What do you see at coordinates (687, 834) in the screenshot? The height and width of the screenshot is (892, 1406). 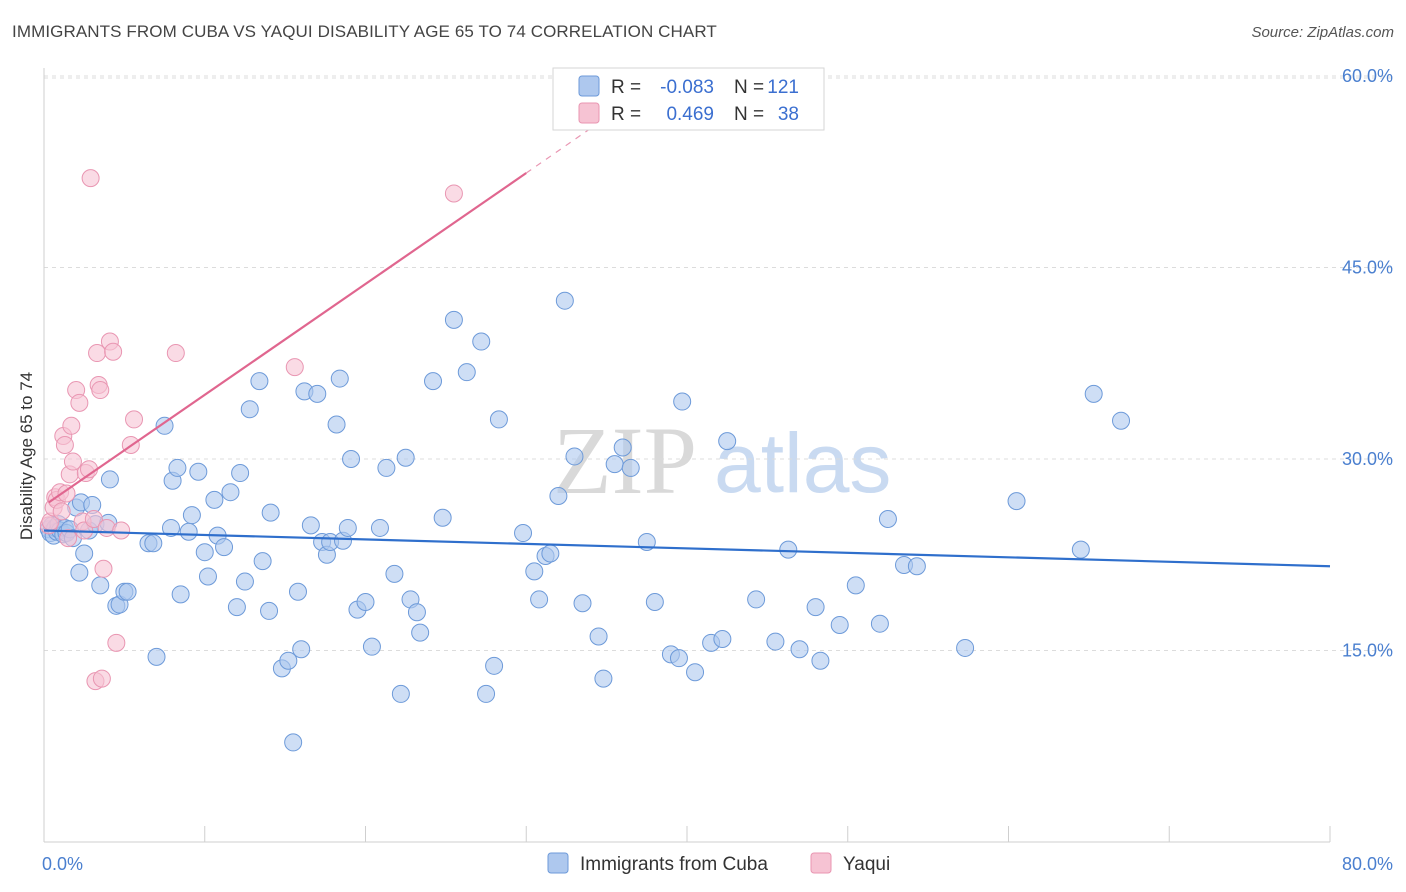 I see `x-axis-ticks` at bounding box center [687, 834].